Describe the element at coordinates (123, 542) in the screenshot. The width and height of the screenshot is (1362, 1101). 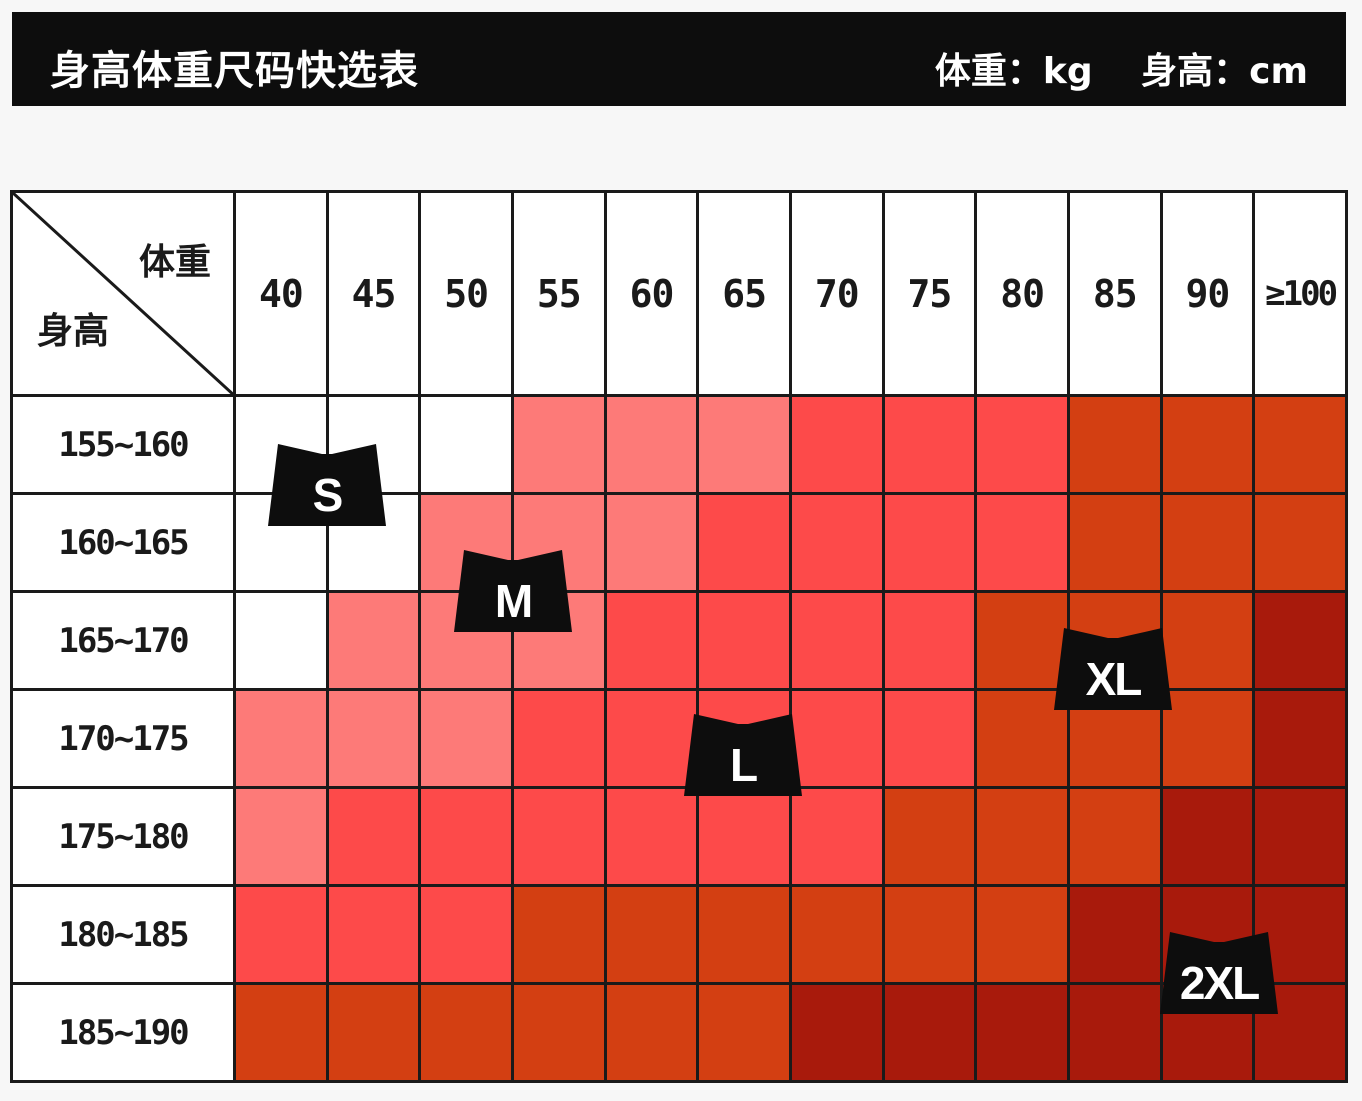
I see `height-row-header: 160~165` at that location.